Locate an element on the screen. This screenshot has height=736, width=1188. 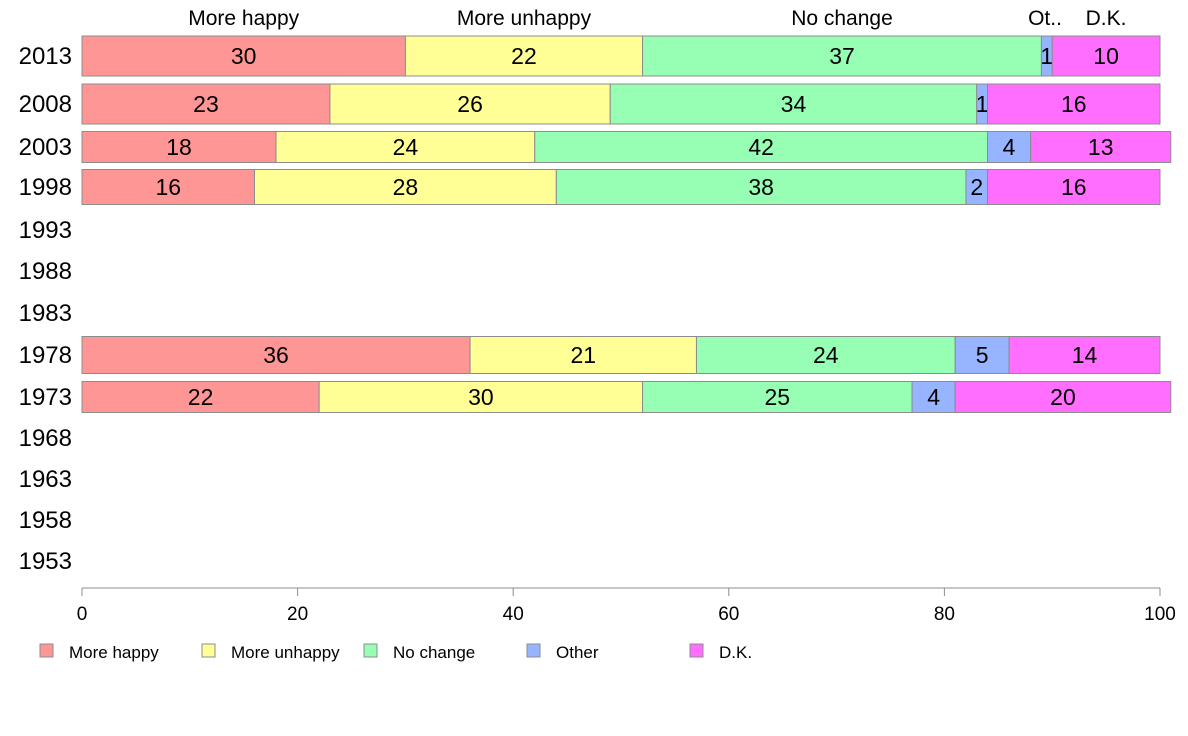
y-tick-label: 2003 is located at coordinates (45, 147).